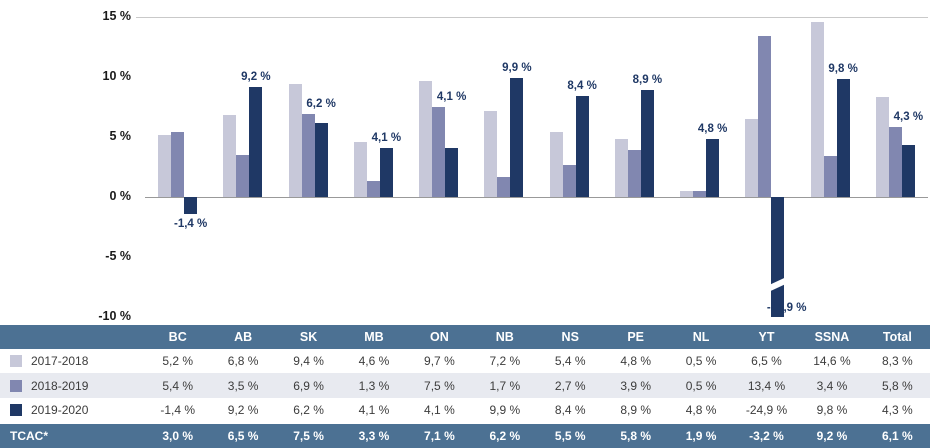 This screenshot has height=448, width=930. I want to click on bar-group-ab: 9,2 %, so click(242, 167).